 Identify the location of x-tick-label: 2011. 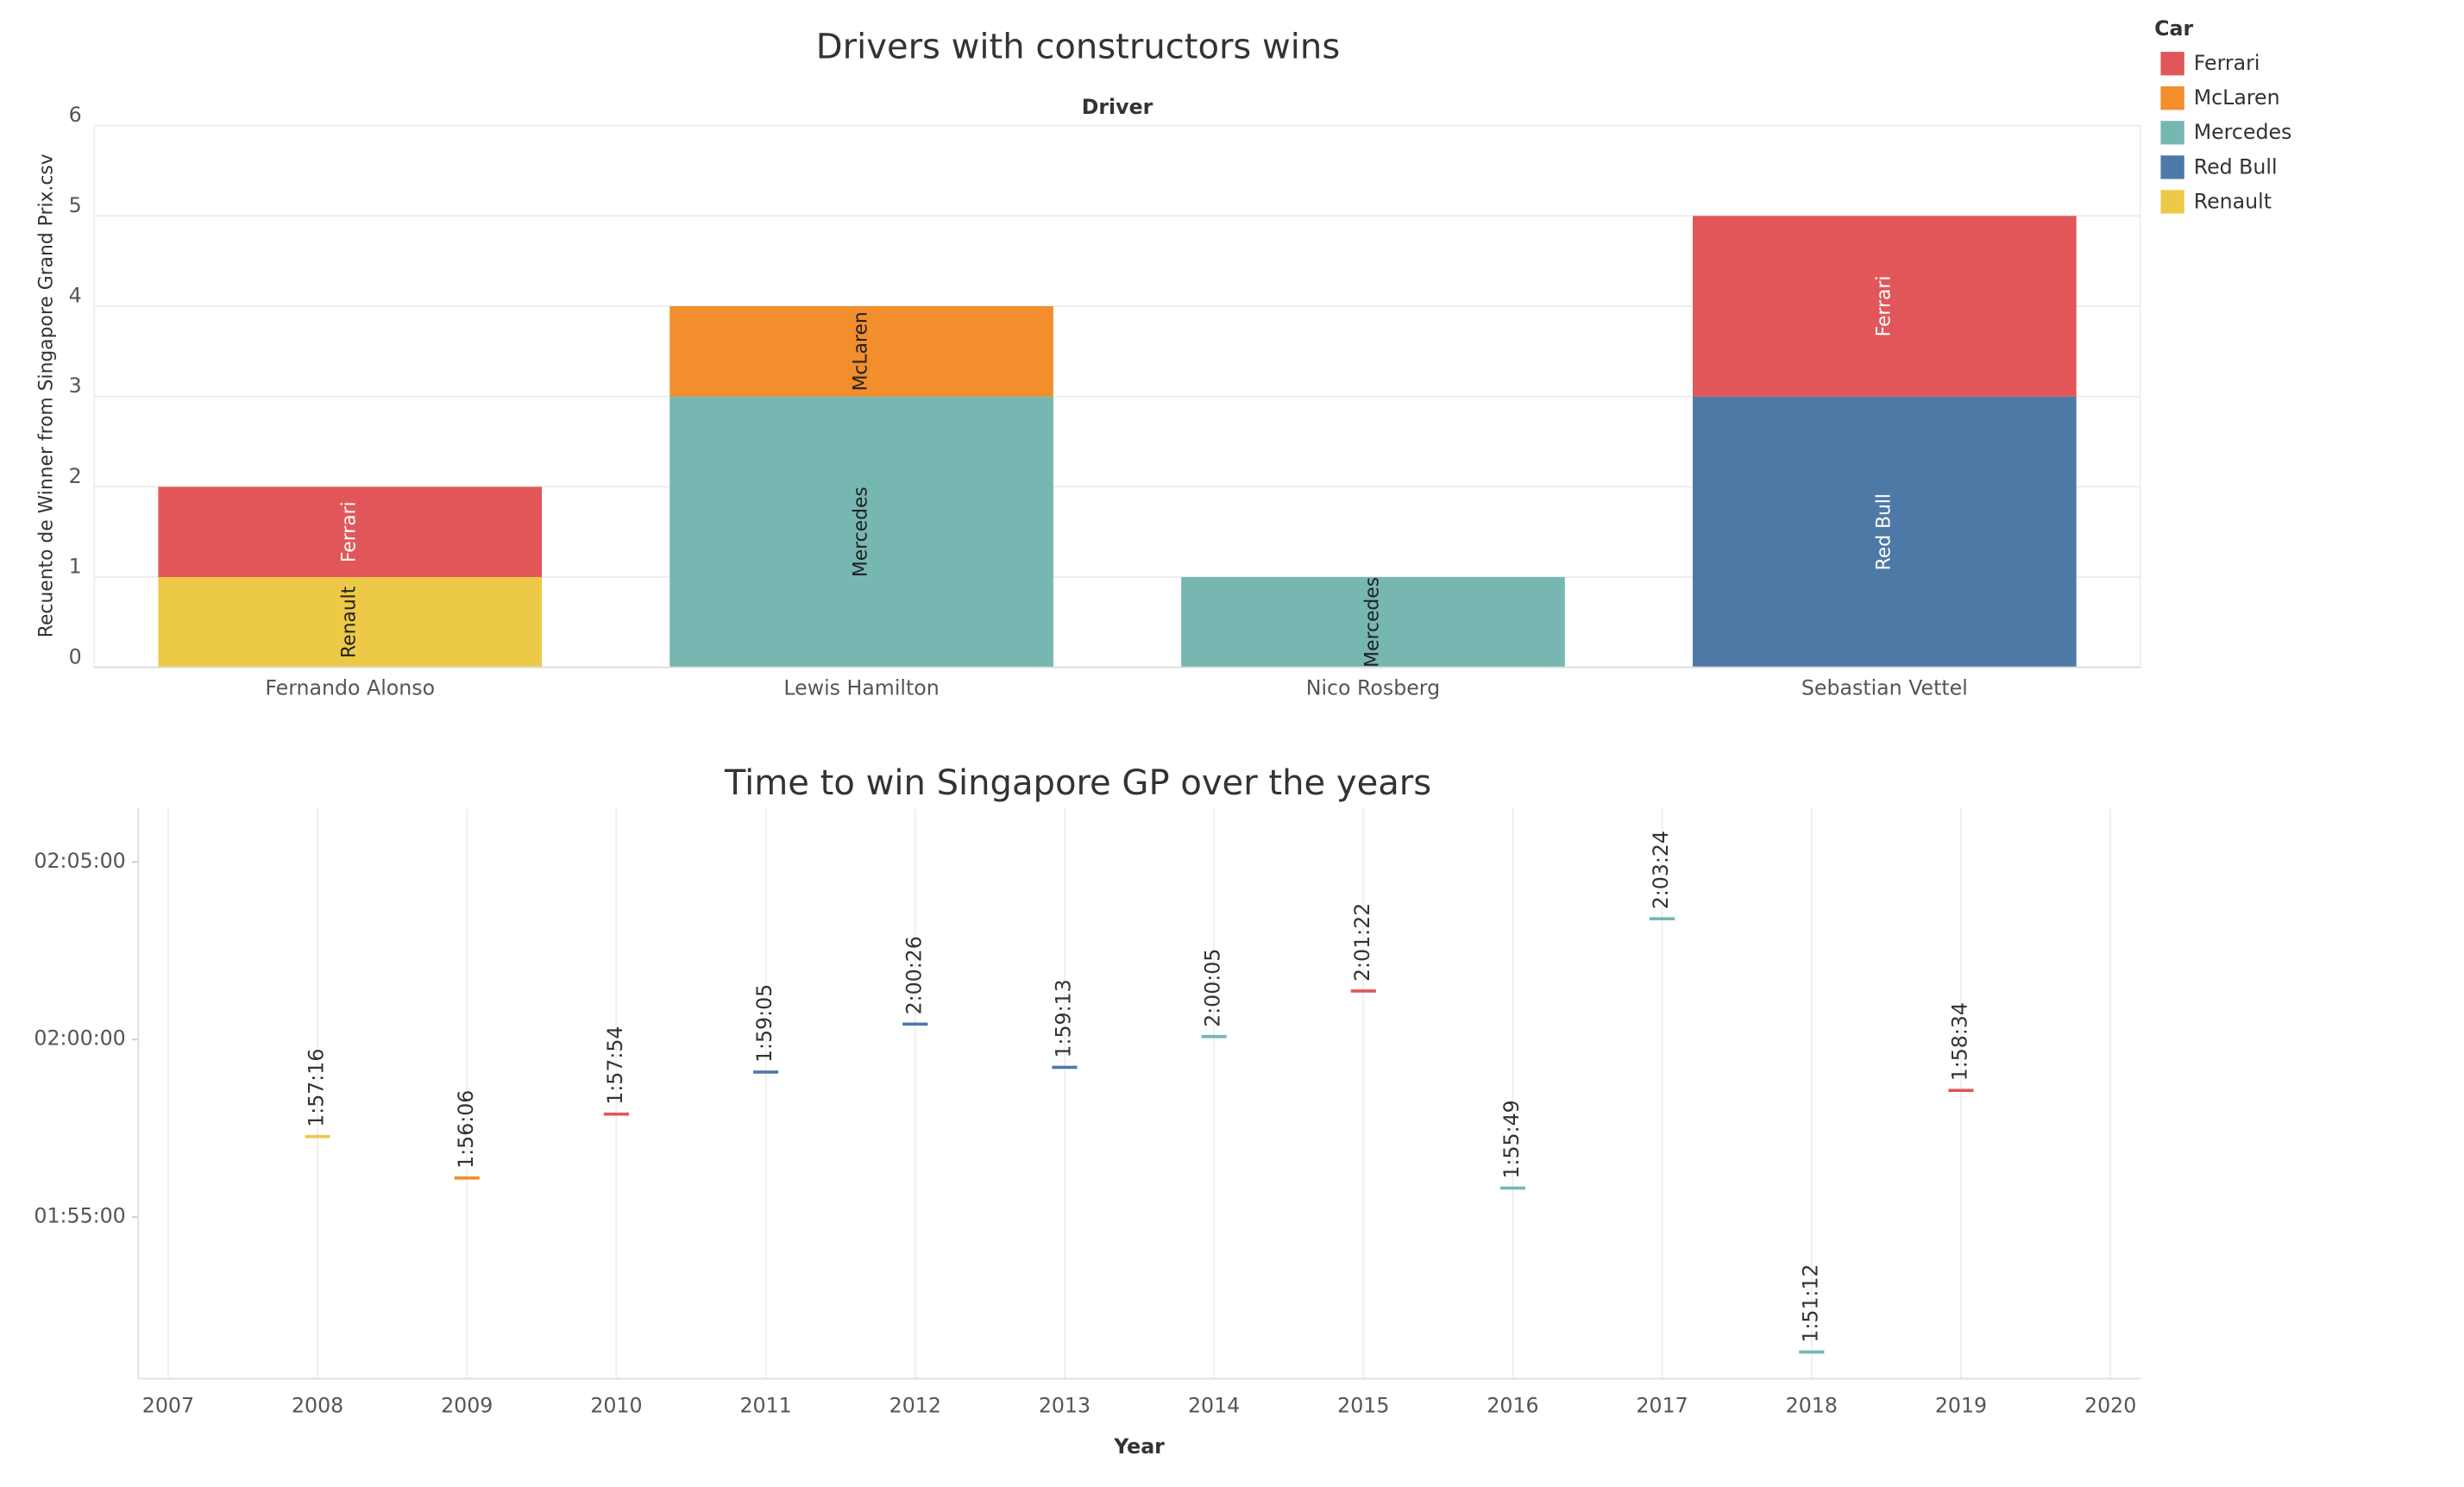
(765, 1406).